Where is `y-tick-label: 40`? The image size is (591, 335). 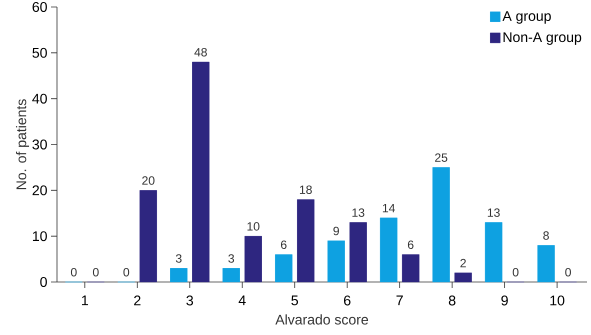
y-tick-label: 40 is located at coordinates (39, 99).